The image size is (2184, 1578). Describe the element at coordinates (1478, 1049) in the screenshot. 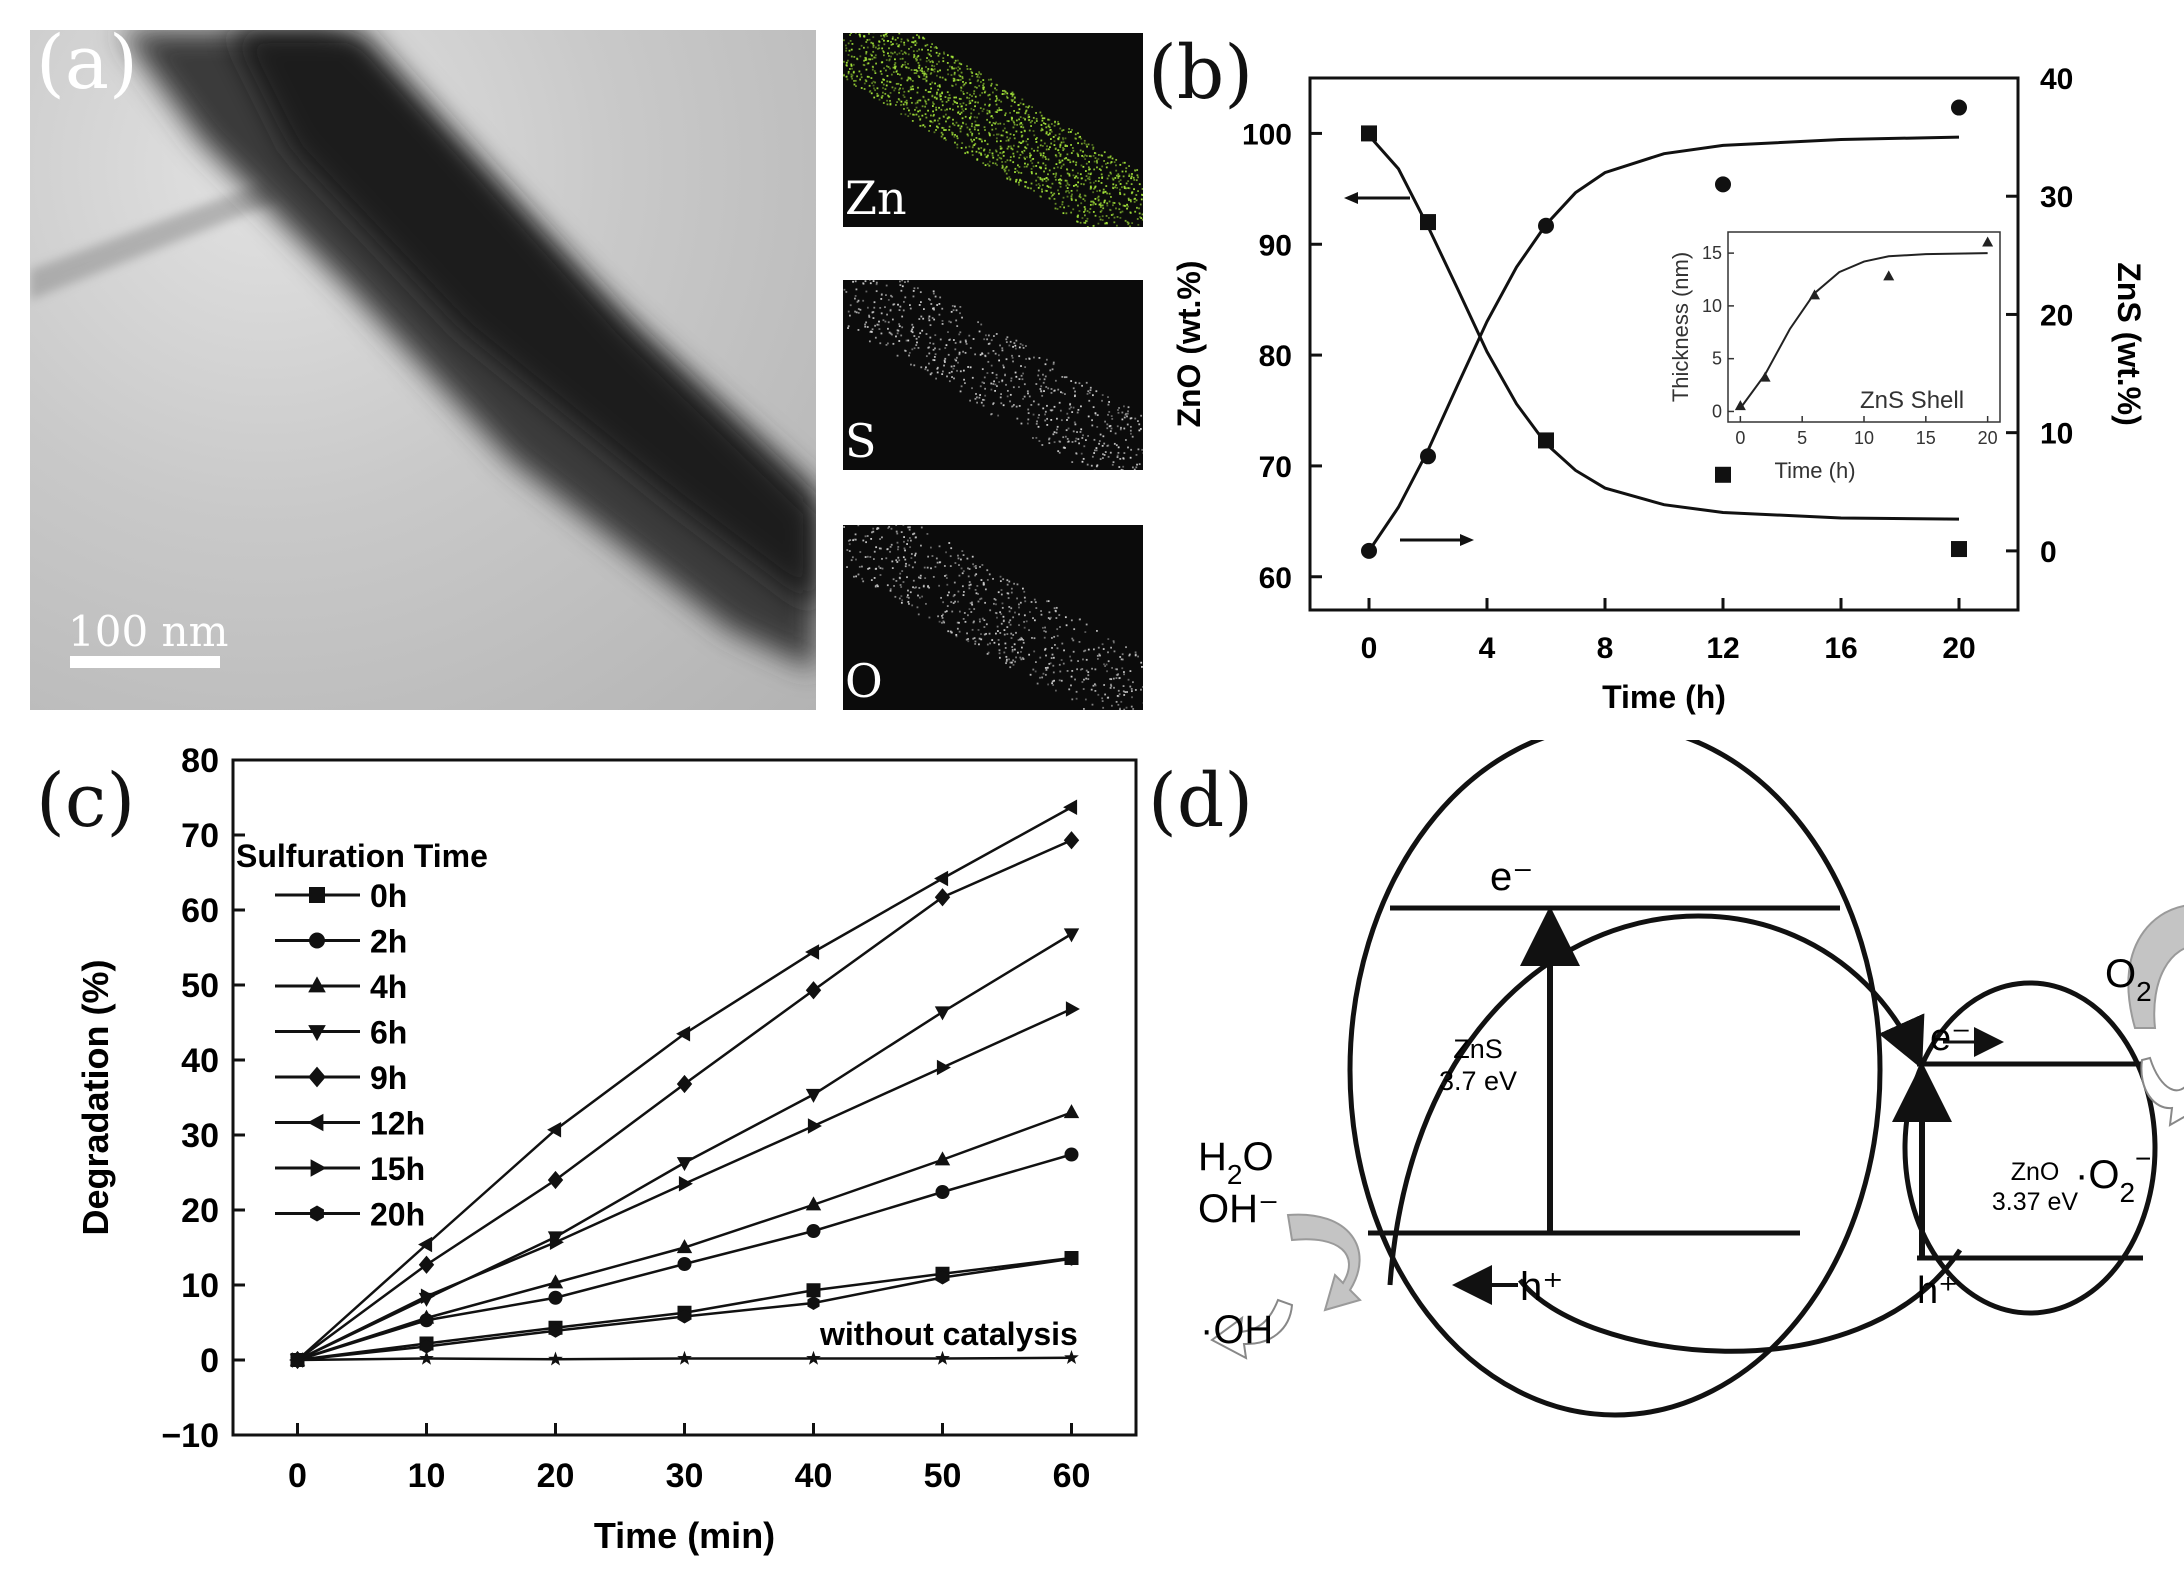

I see `zns-name: ZnS` at that location.